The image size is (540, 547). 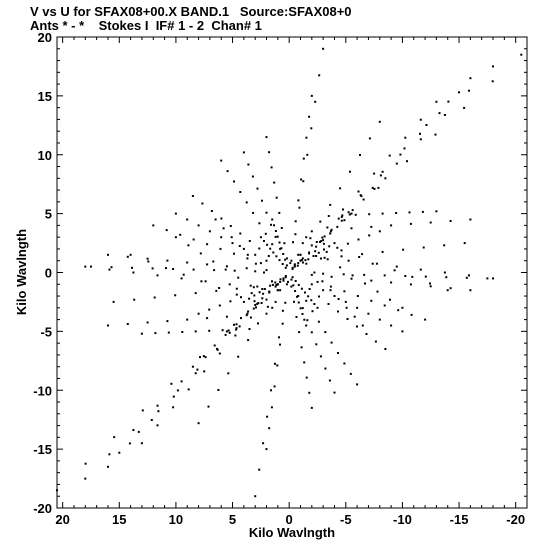 I want to click on y-tick-label: 5, so click(x=48, y=214).